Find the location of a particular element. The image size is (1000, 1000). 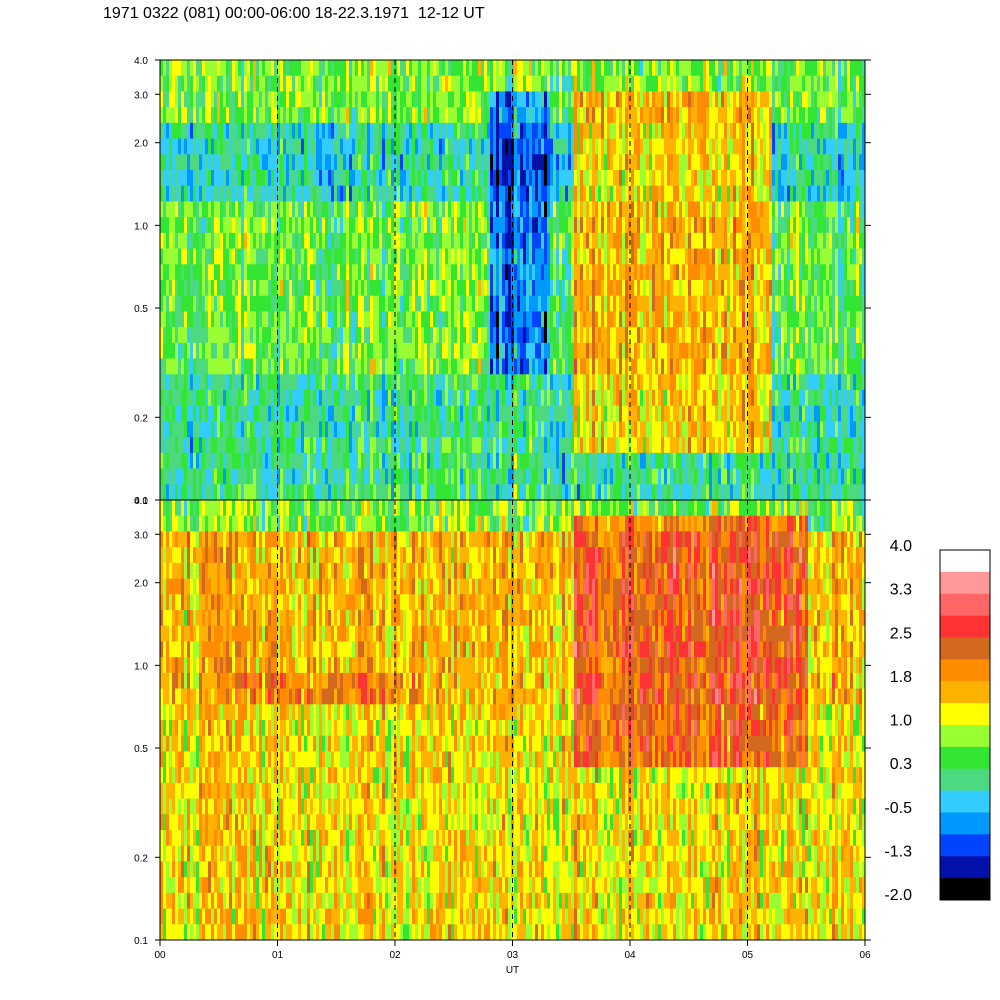

colorbar-label: -0.5 is located at coordinates (898, 808).